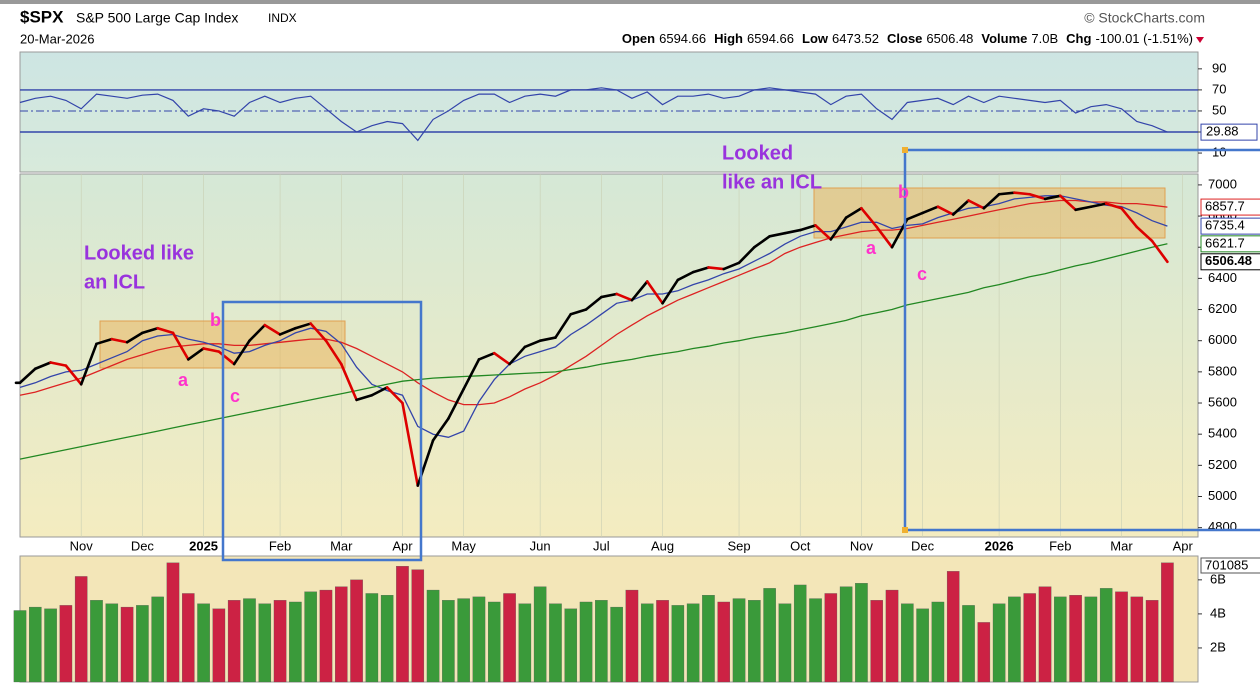 Image resolution: width=1260 pixels, height=684 pixels. Describe the element at coordinates (114, 282) in the screenshot. I see `annotation: an ICL` at that location.